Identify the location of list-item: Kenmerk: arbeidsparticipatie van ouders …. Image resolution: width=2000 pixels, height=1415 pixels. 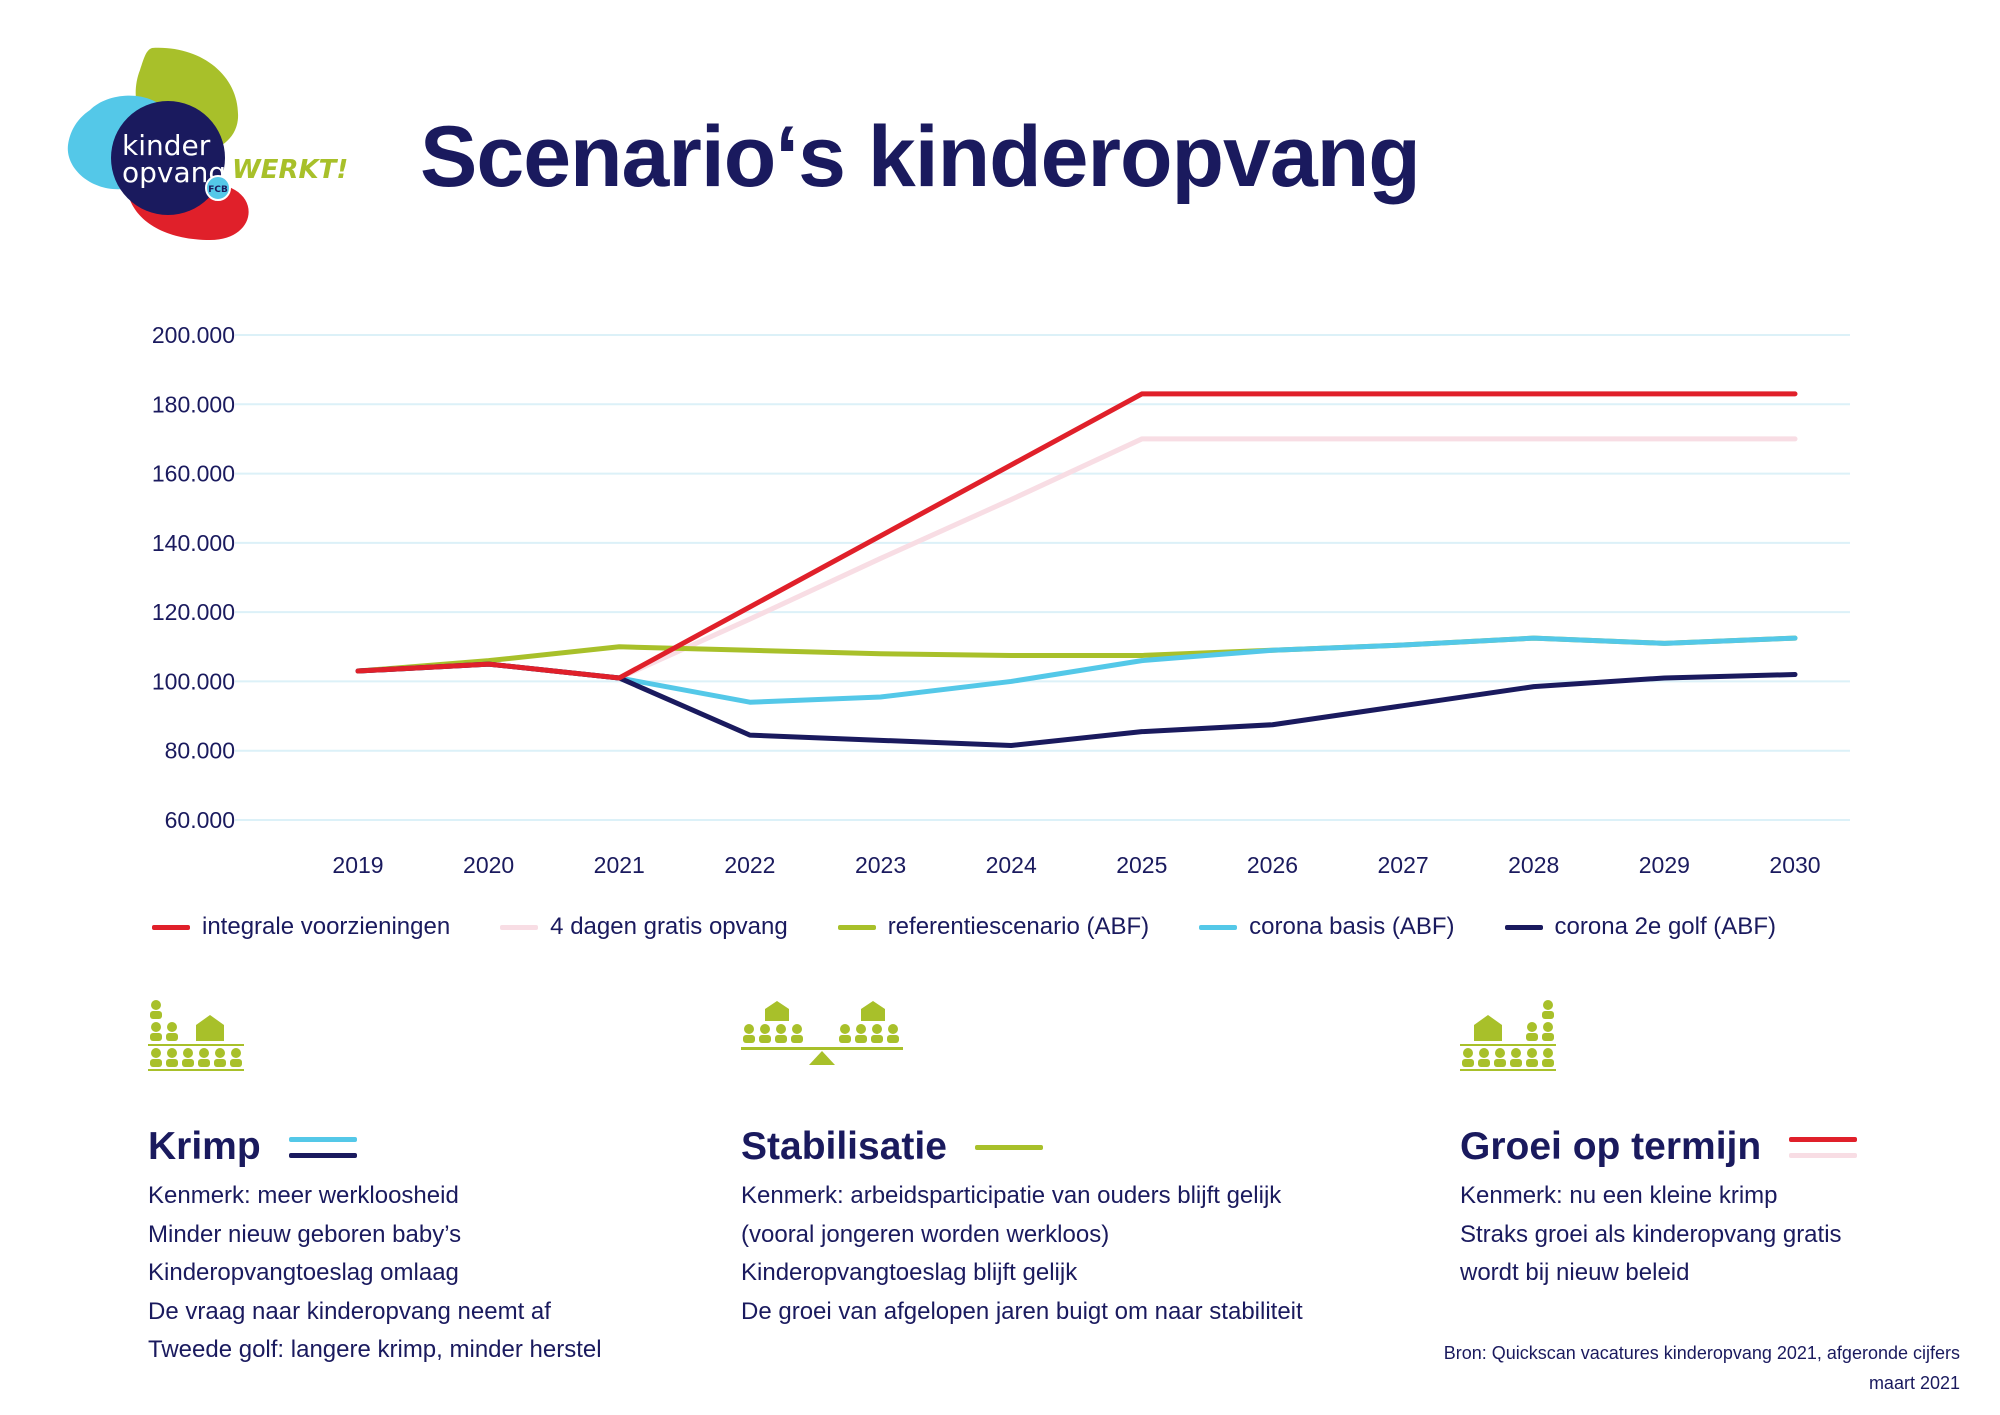
(1011, 1195).